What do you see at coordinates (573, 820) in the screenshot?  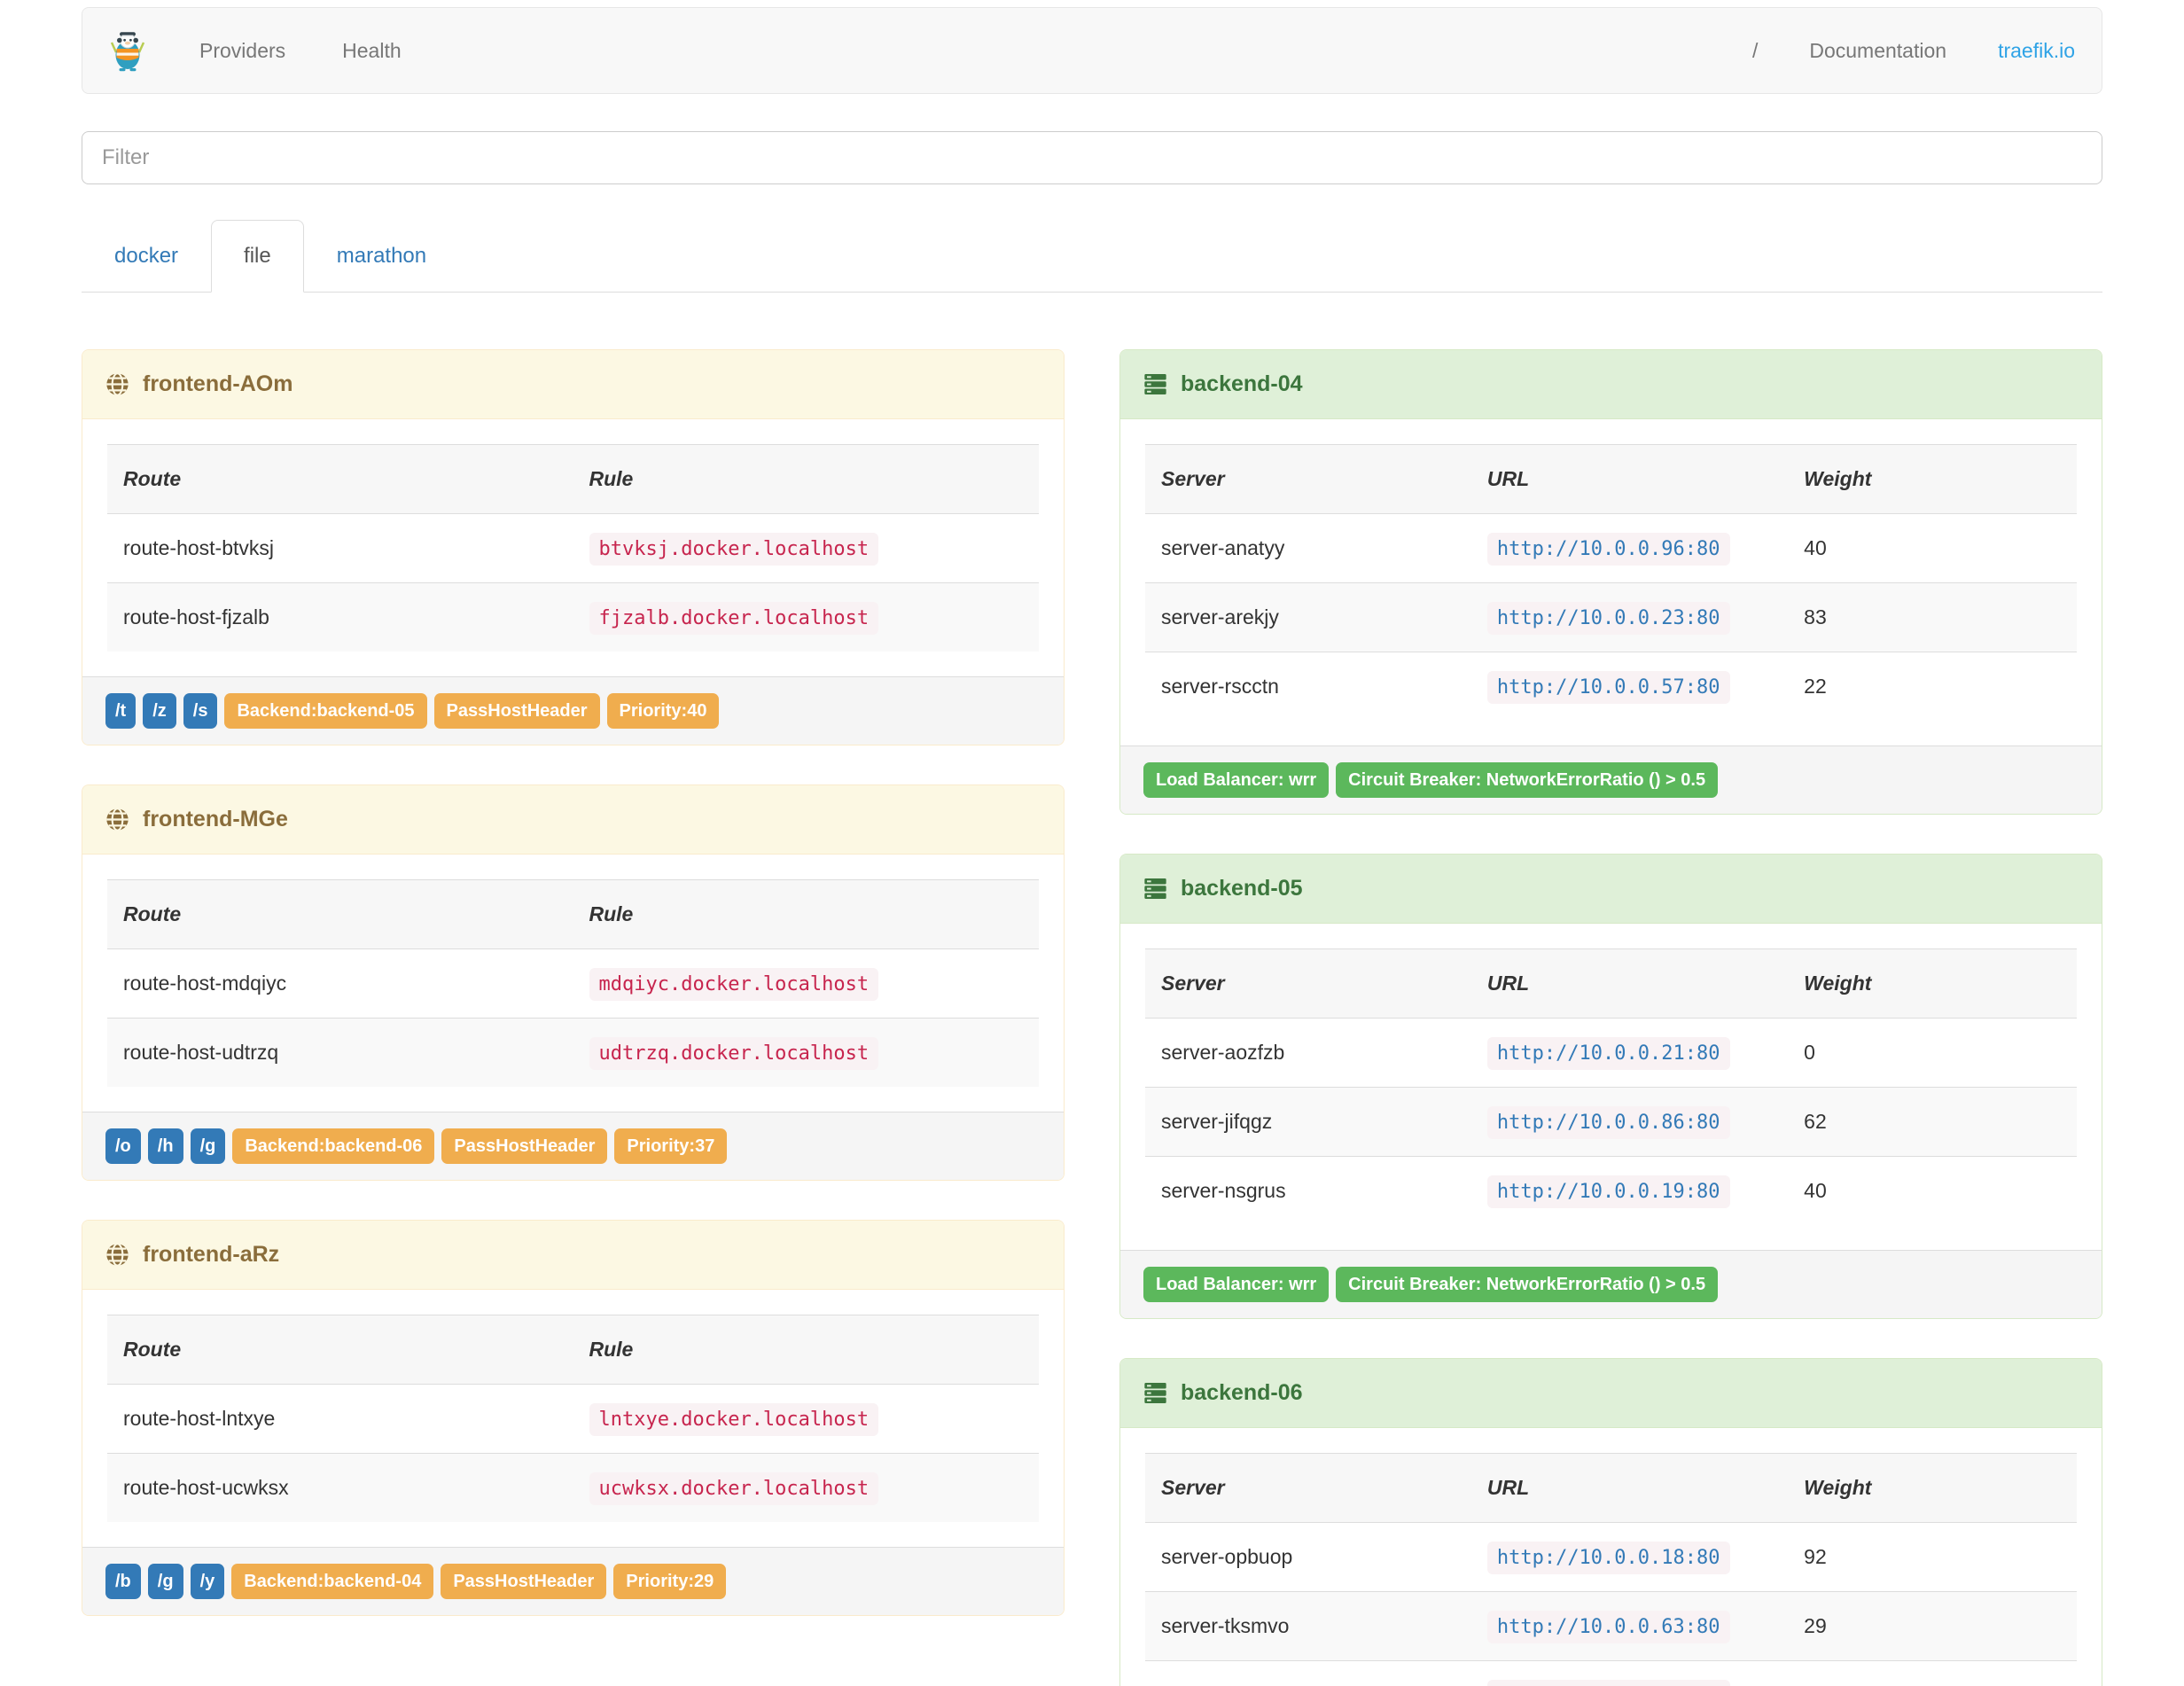 I see `panel-heading: frontend-MGe` at bounding box center [573, 820].